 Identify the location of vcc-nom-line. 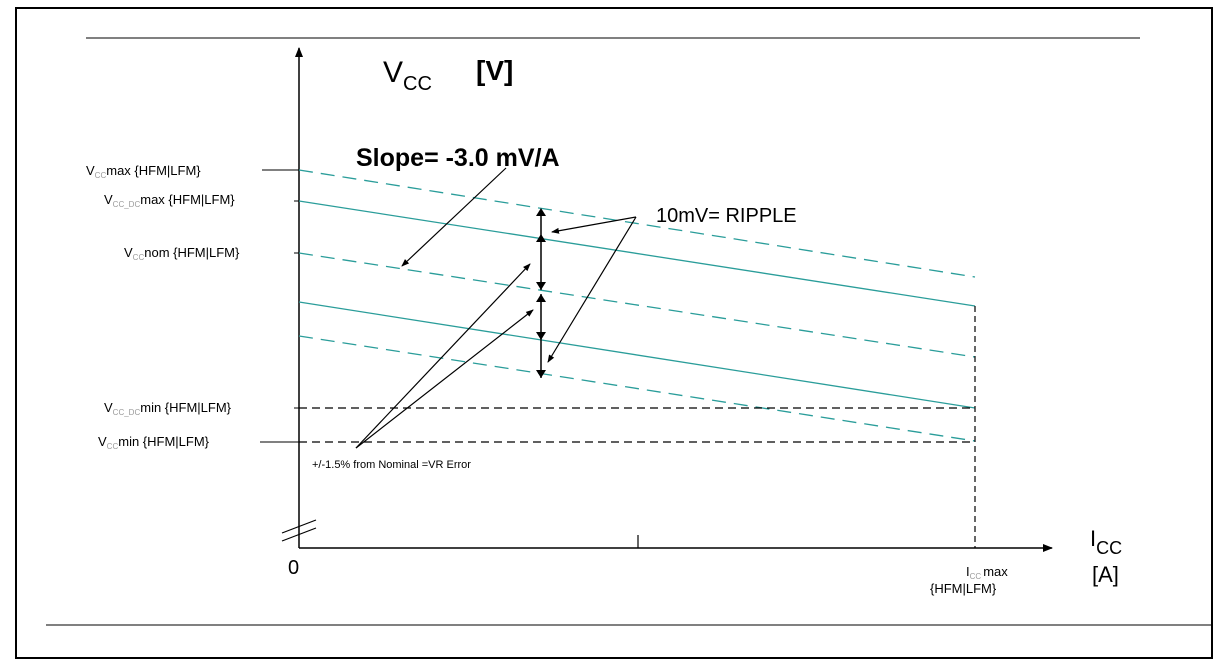
(637, 305).